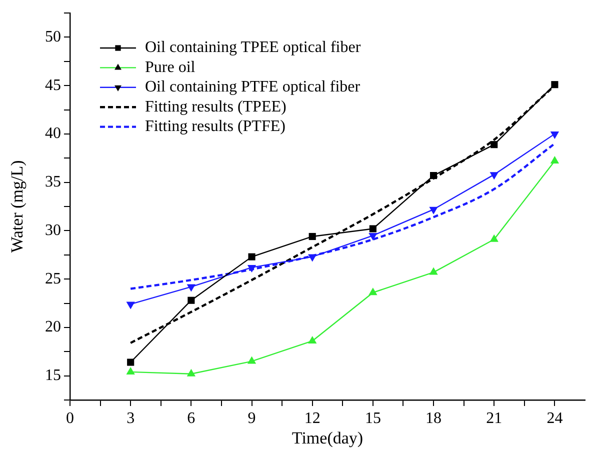  What do you see at coordinates (130, 418) in the screenshot?
I see `x-tick-label: 3` at bounding box center [130, 418].